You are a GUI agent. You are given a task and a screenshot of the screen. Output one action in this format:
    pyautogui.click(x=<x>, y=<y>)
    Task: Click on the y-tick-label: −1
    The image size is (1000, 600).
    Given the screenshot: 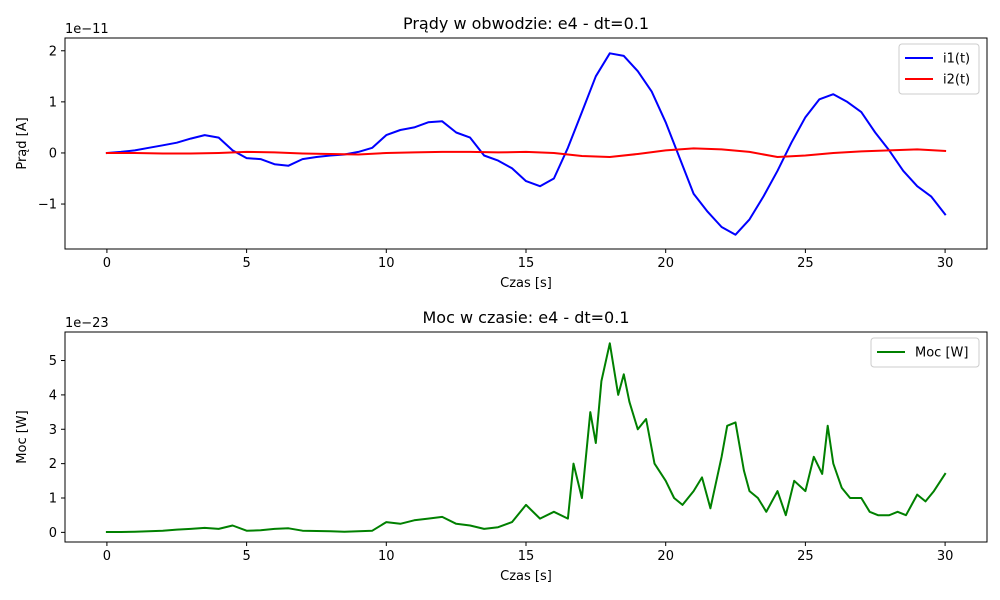 What is the action you would take?
    pyautogui.click(x=47, y=205)
    